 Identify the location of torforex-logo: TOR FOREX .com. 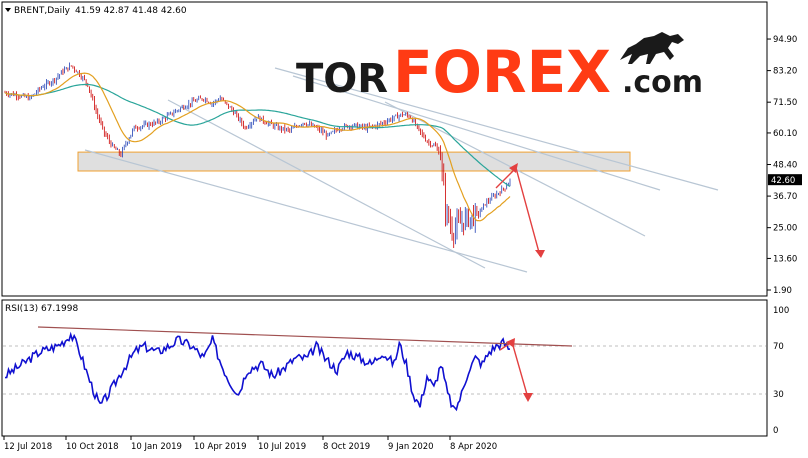
(499, 69).